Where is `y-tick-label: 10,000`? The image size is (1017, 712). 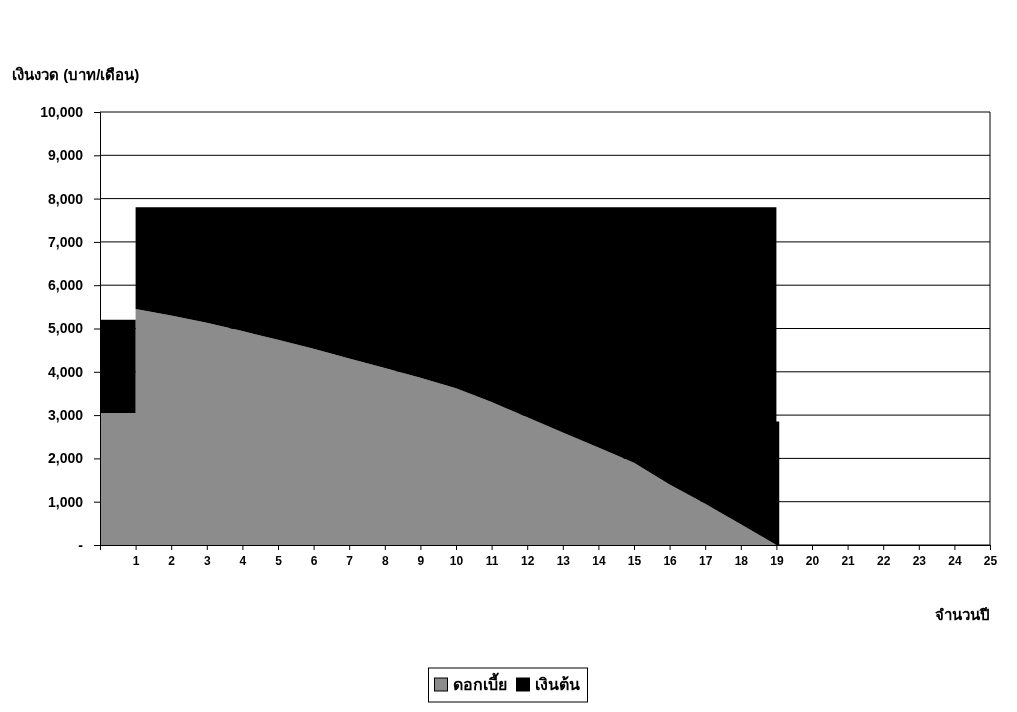
y-tick-label: 10,000 is located at coordinates (62, 111).